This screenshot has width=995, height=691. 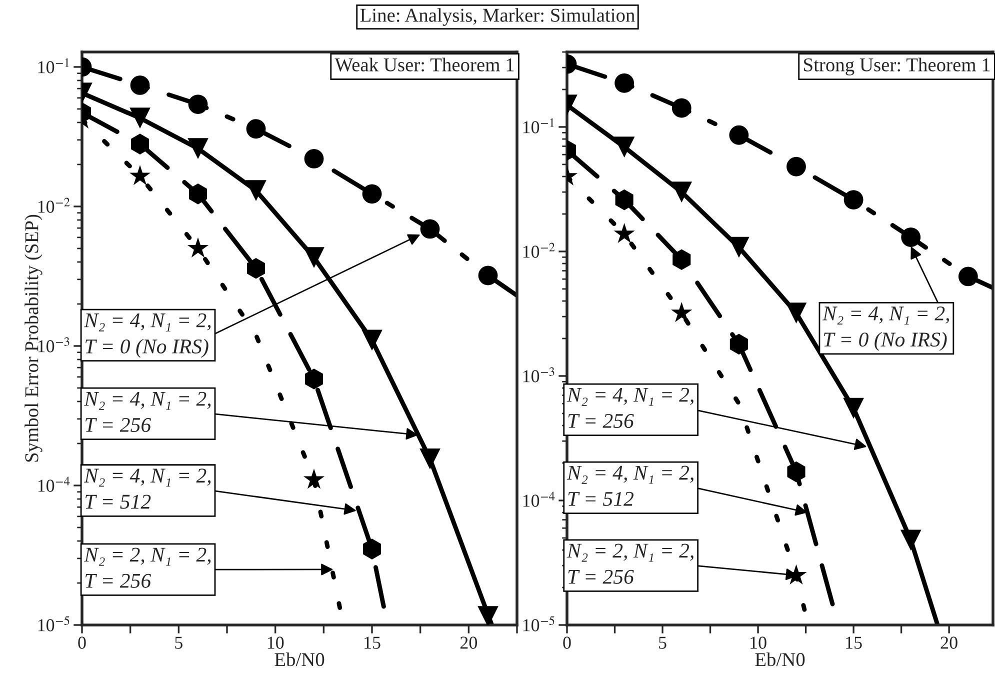 I want to click on text: Line: Analysis, Marker: Simulation, so click(x=497, y=17).